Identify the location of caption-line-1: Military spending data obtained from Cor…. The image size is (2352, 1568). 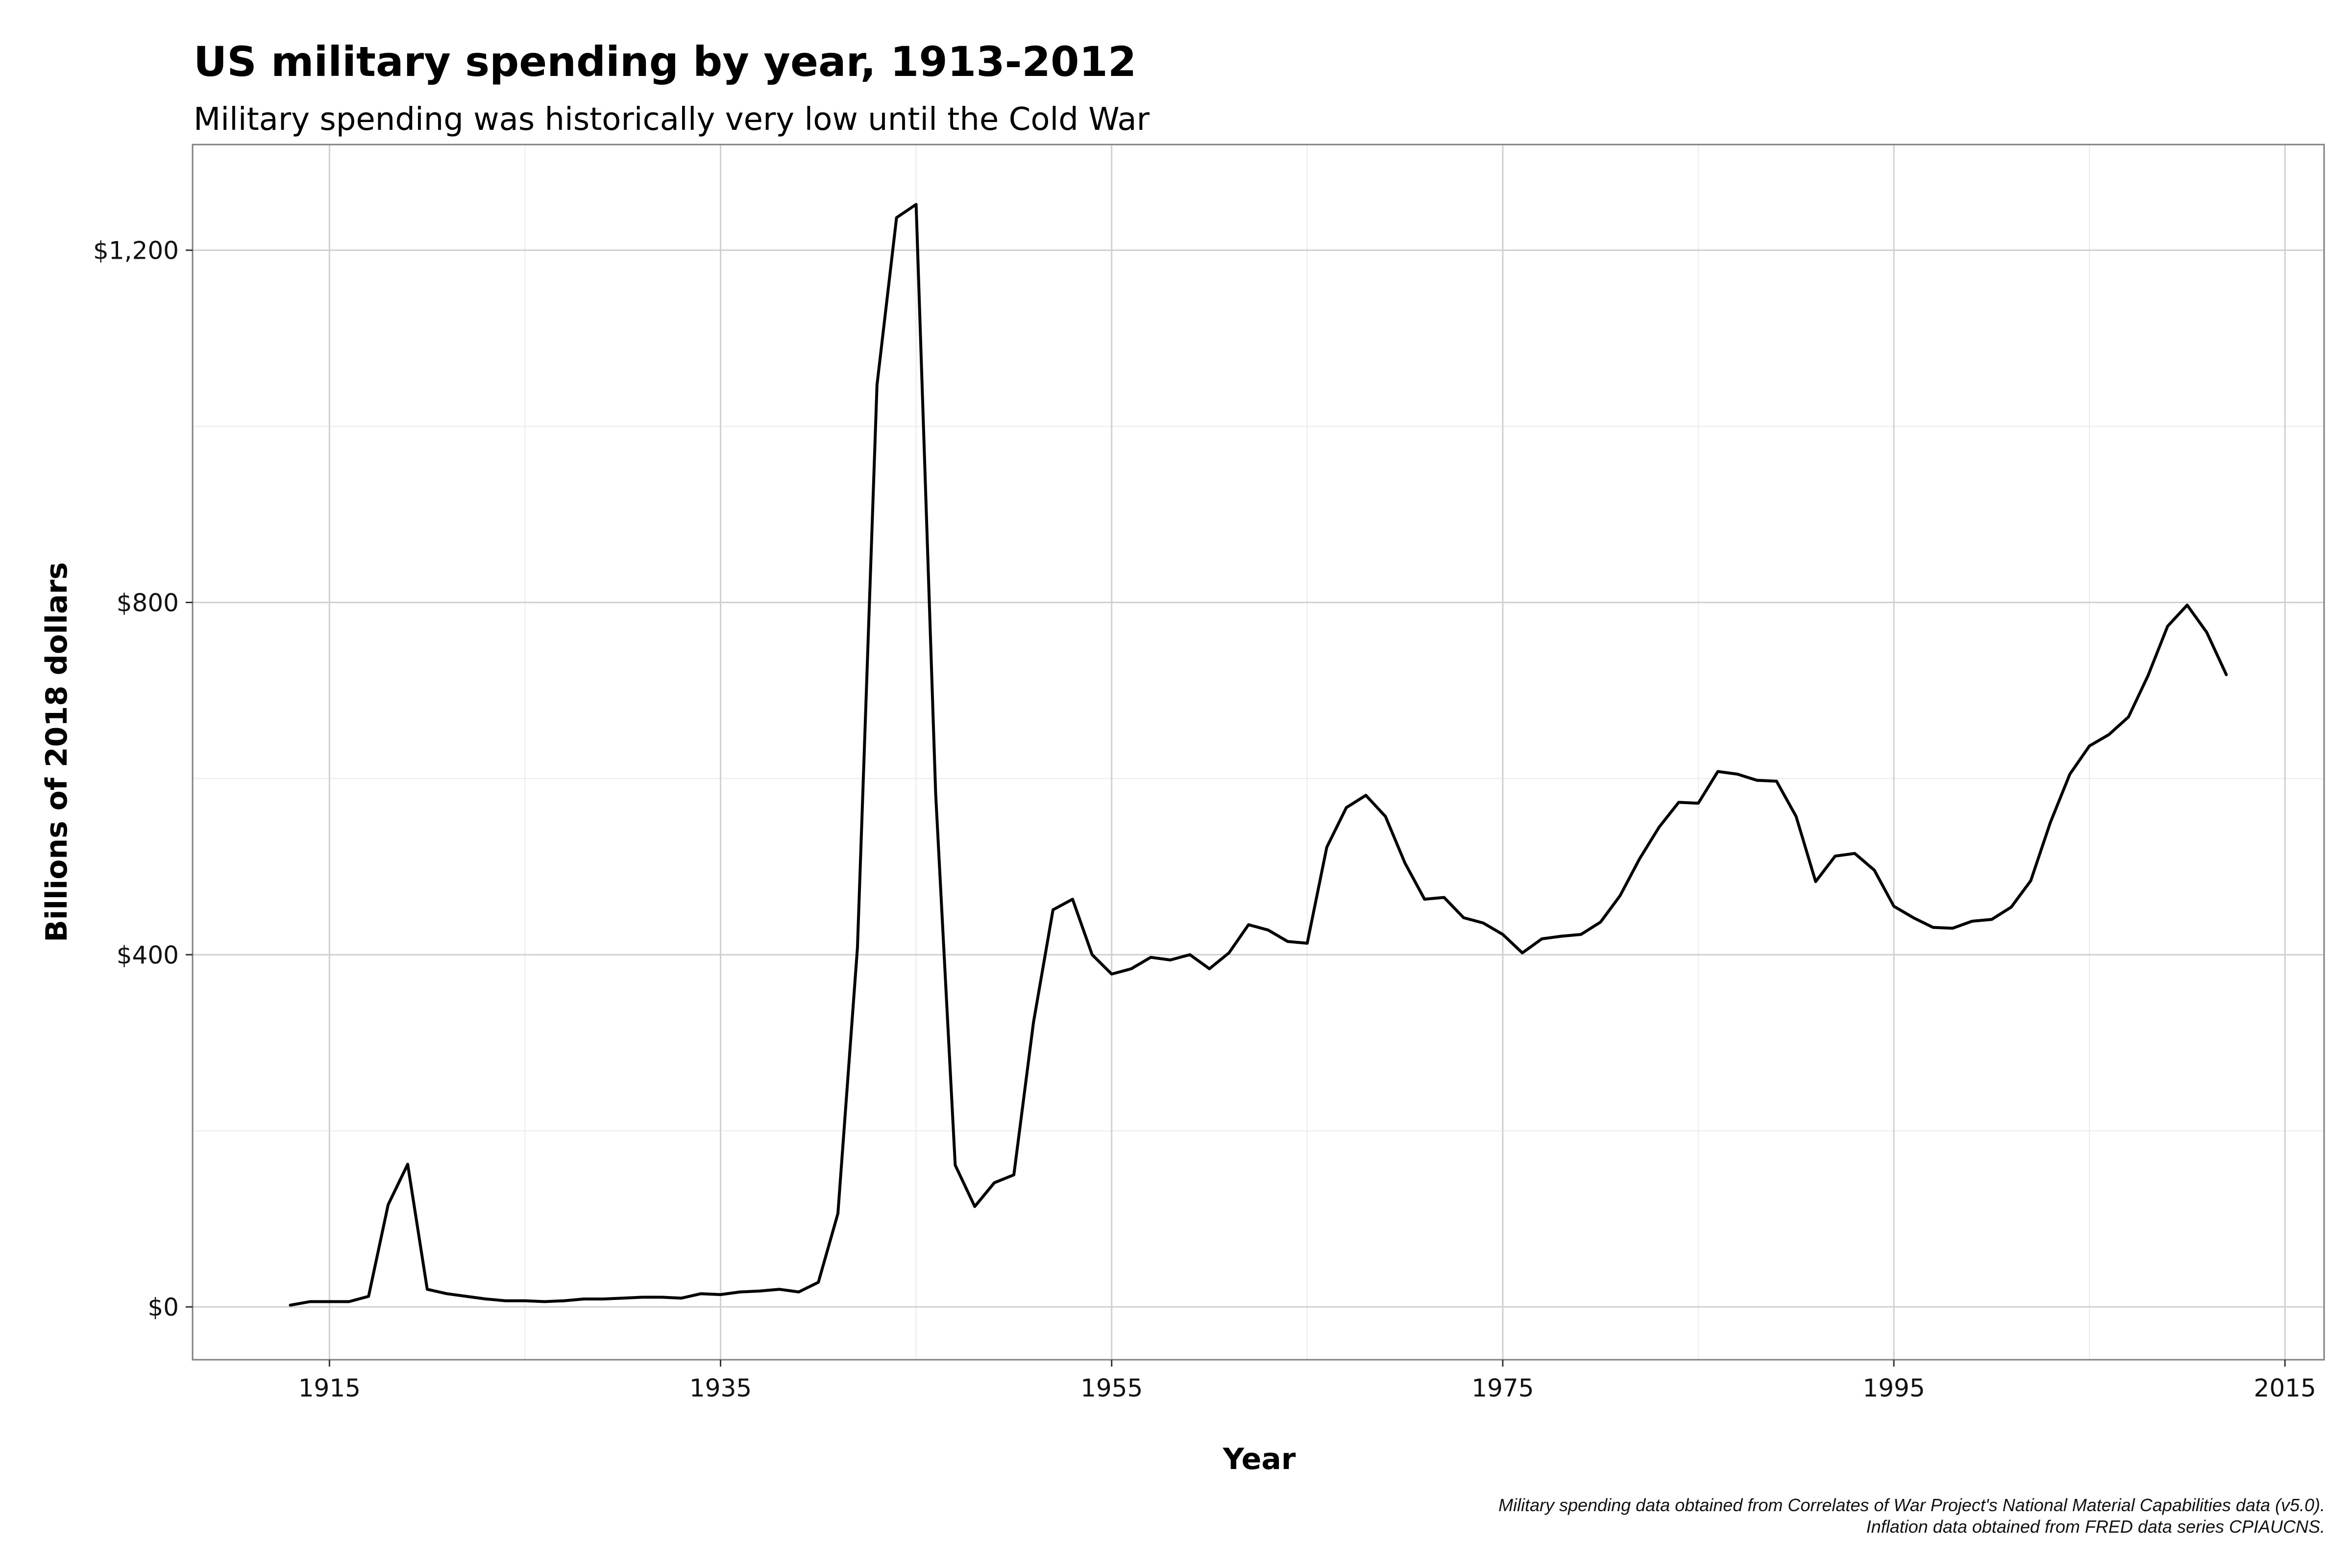
(1911, 1505).